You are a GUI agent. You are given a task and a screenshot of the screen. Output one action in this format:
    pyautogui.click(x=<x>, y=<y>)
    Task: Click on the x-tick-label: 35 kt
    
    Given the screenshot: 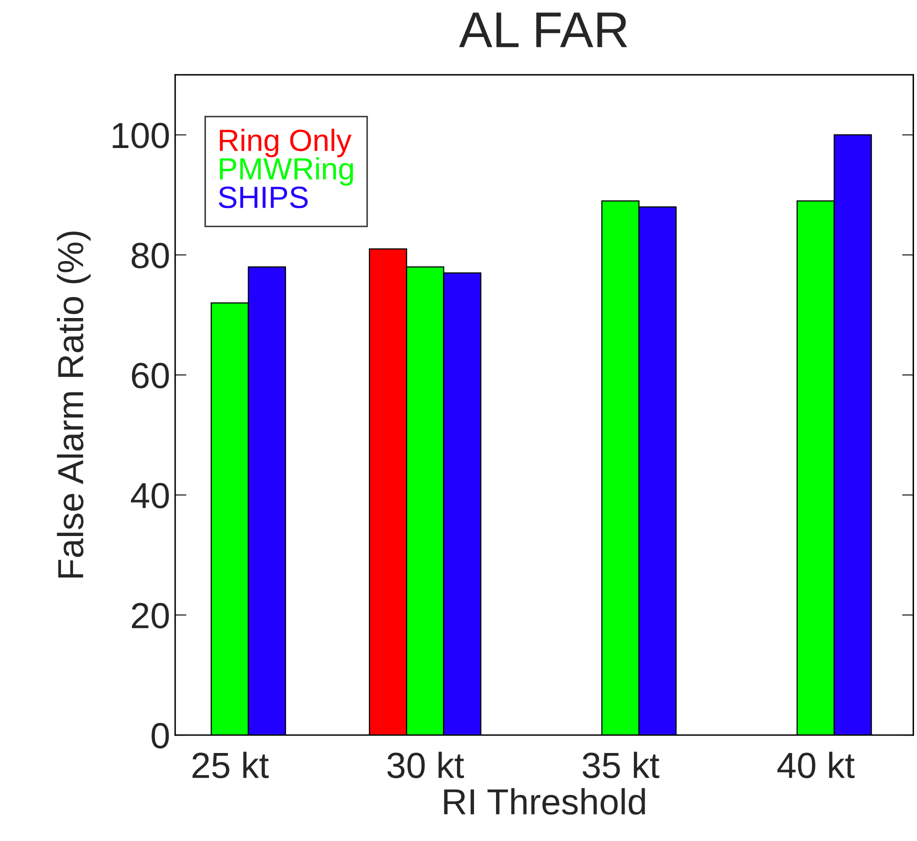 What is the action you would take?
    pyautogui.click(x=621, y=765)
    